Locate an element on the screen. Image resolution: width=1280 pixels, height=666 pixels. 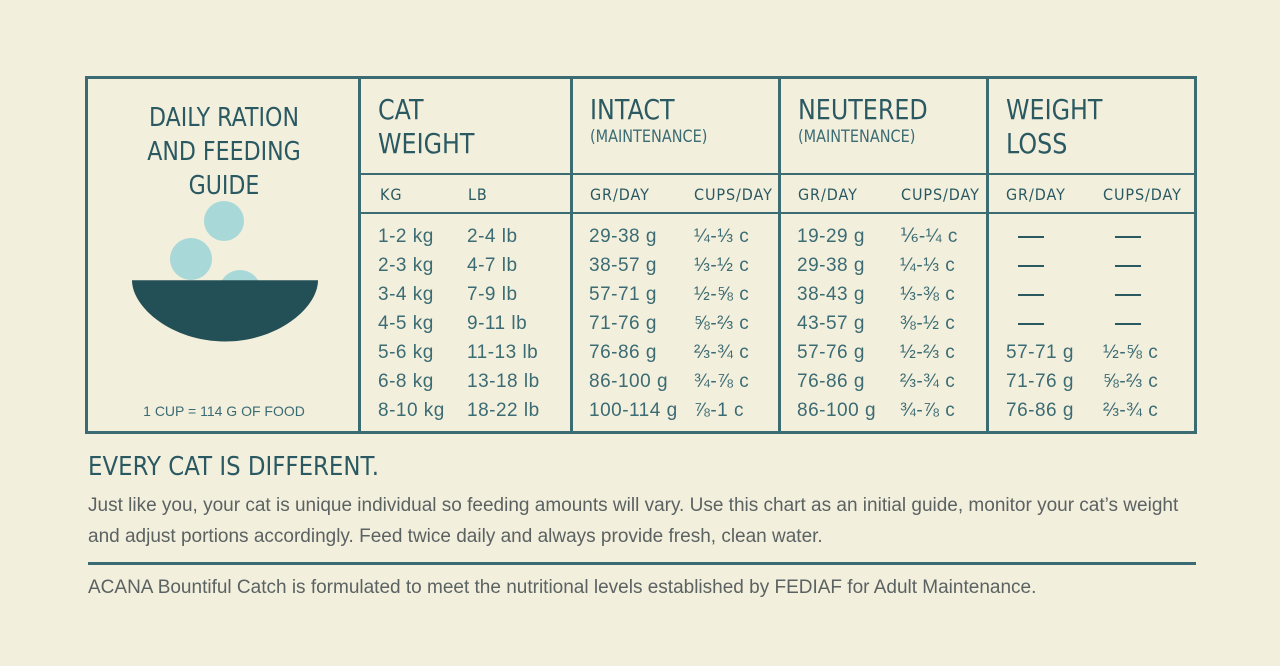
intact-subtitle: (MAINTENANCE) is located at coordinates (649, 137).